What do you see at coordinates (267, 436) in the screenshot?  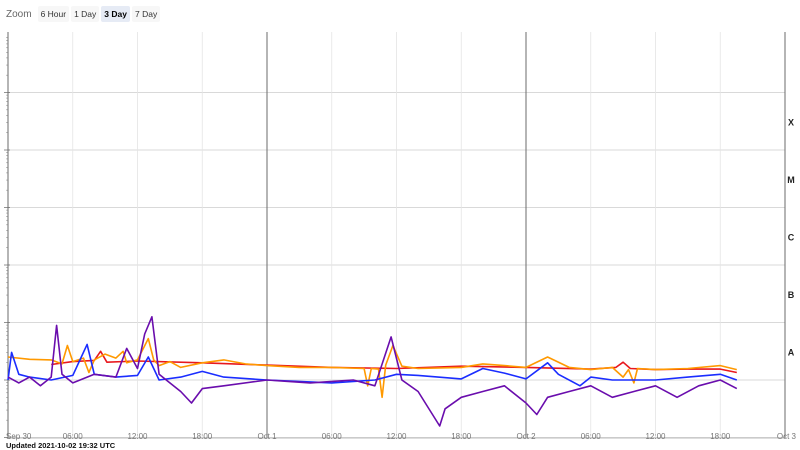 I see `x-tick-label: Oct 1` at bounding box center [267, 436].